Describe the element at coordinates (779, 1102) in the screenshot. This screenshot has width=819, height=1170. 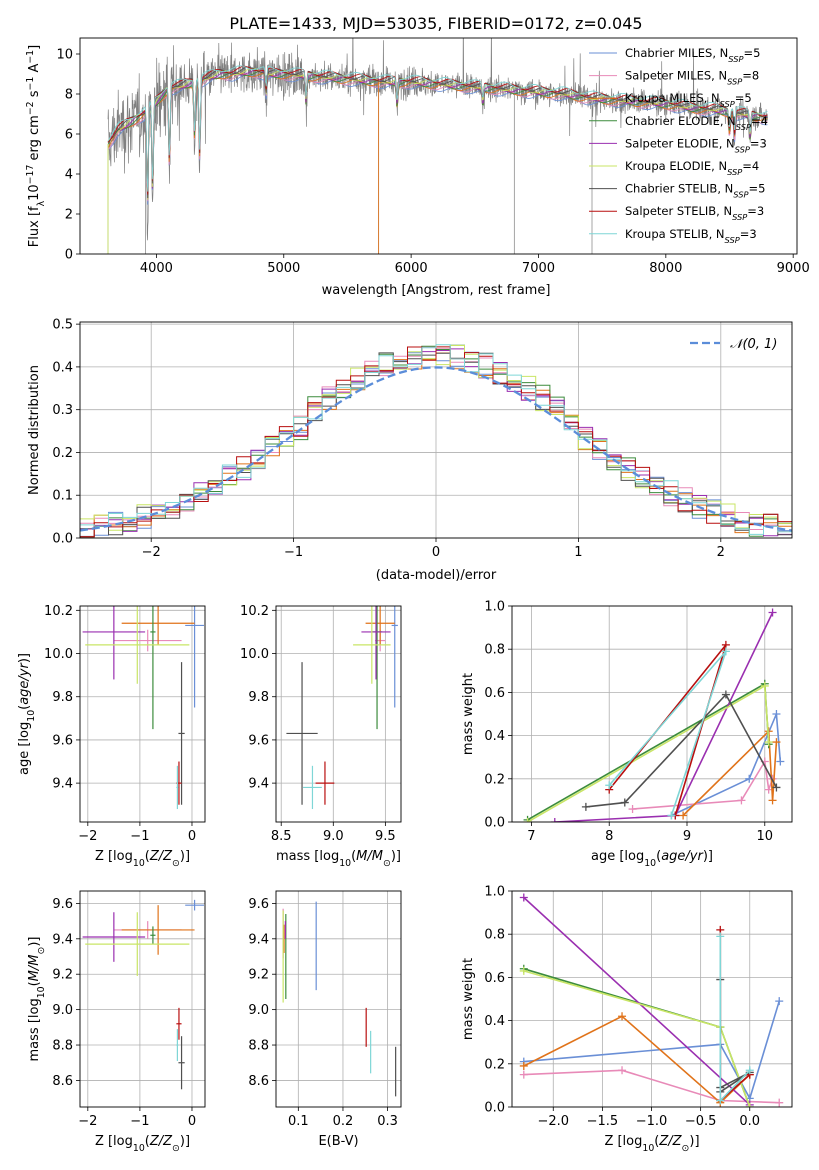
I see `weight-marker-salpeter-miles` at that location.